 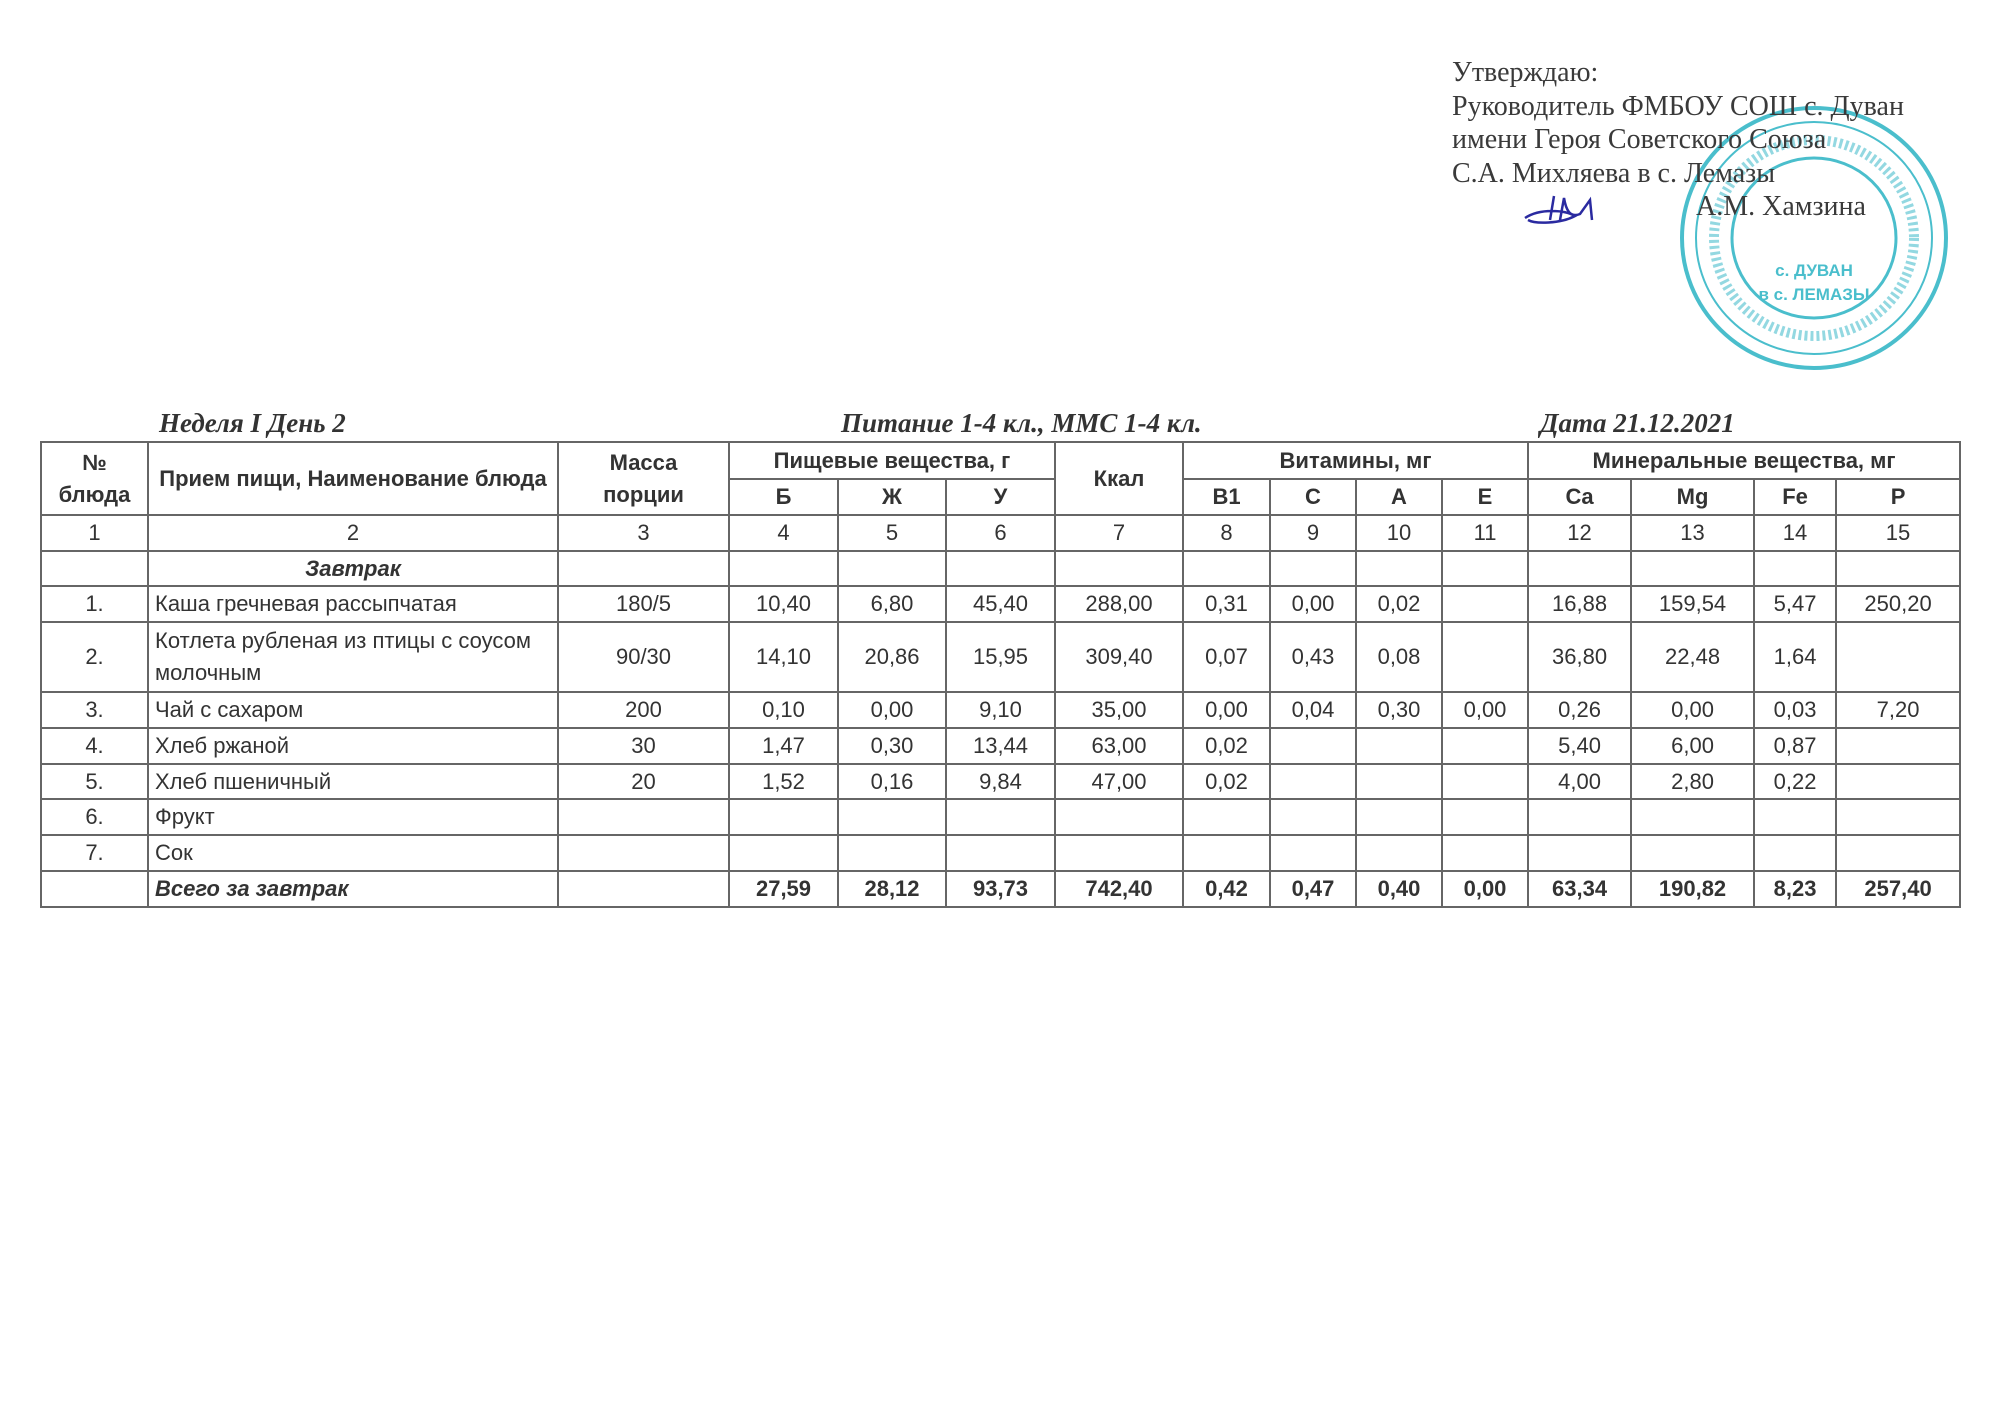 I want to click on value-cell: 309,40, so click(x=1119, y=657).